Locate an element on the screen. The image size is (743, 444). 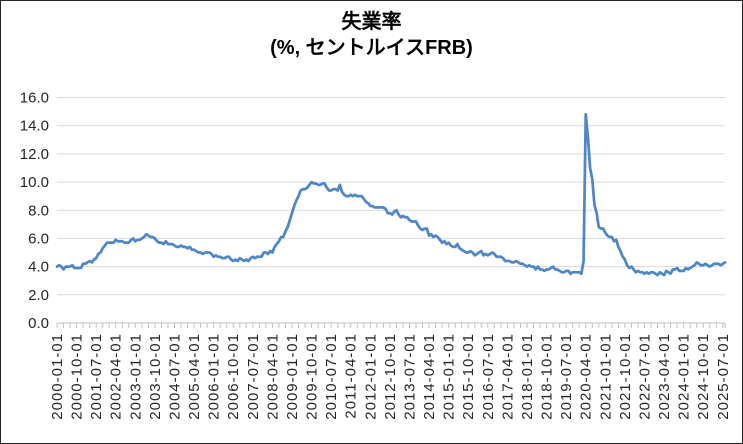
x-axis-tick-label: 2012-01-01 is located at coordinates (370, 376).